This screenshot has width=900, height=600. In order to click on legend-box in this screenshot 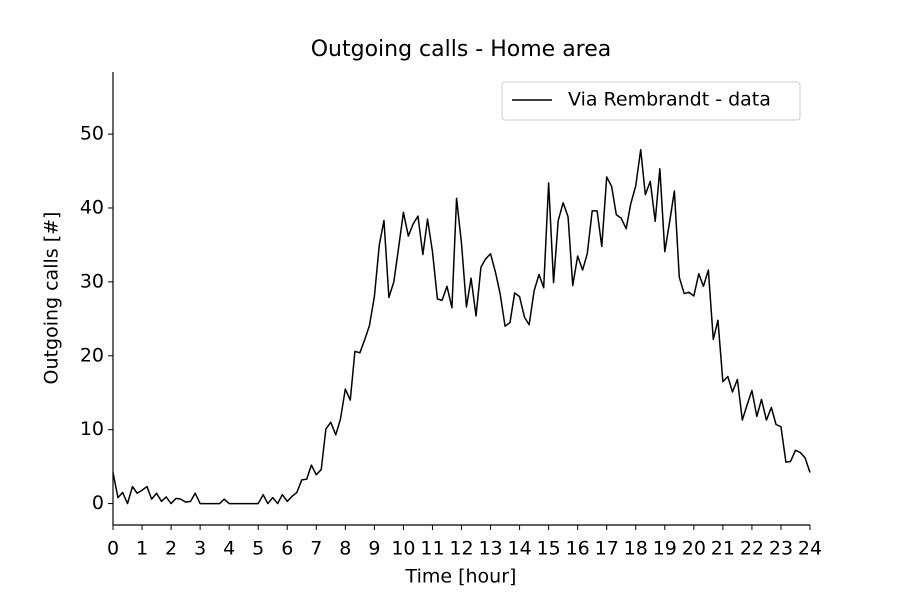, I will do `click(651, 101)`.